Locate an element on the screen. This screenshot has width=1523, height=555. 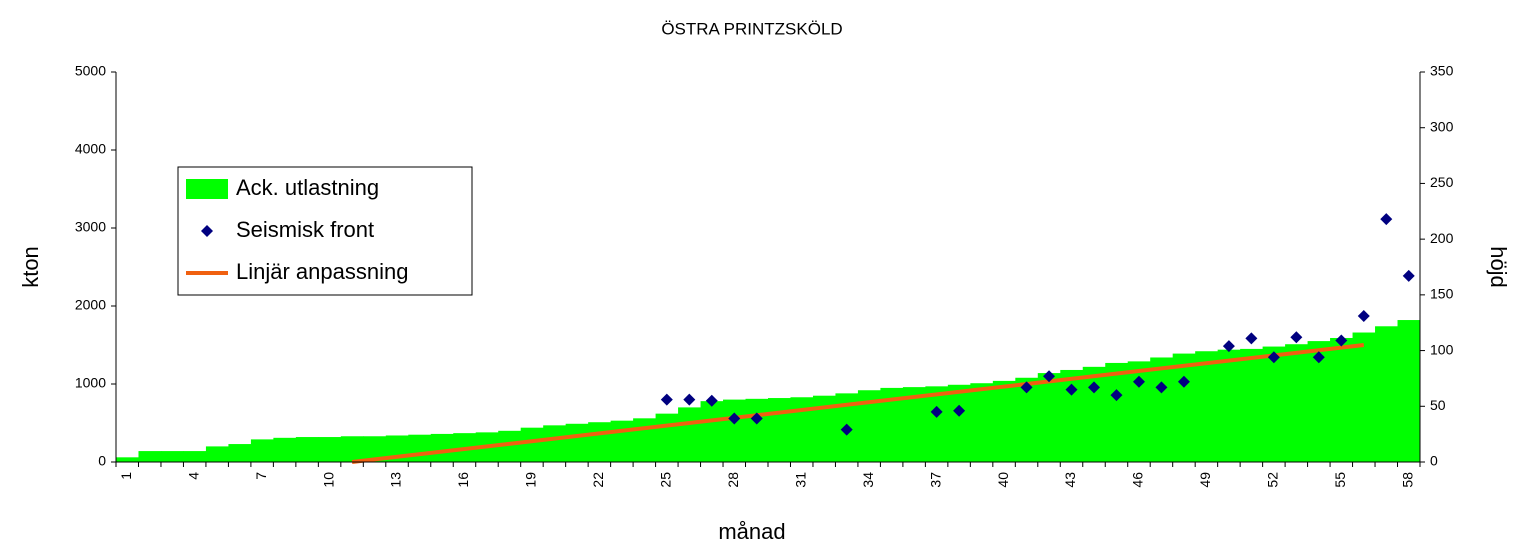
x-tick-label: 43 is located at coordinates (1070, 480).